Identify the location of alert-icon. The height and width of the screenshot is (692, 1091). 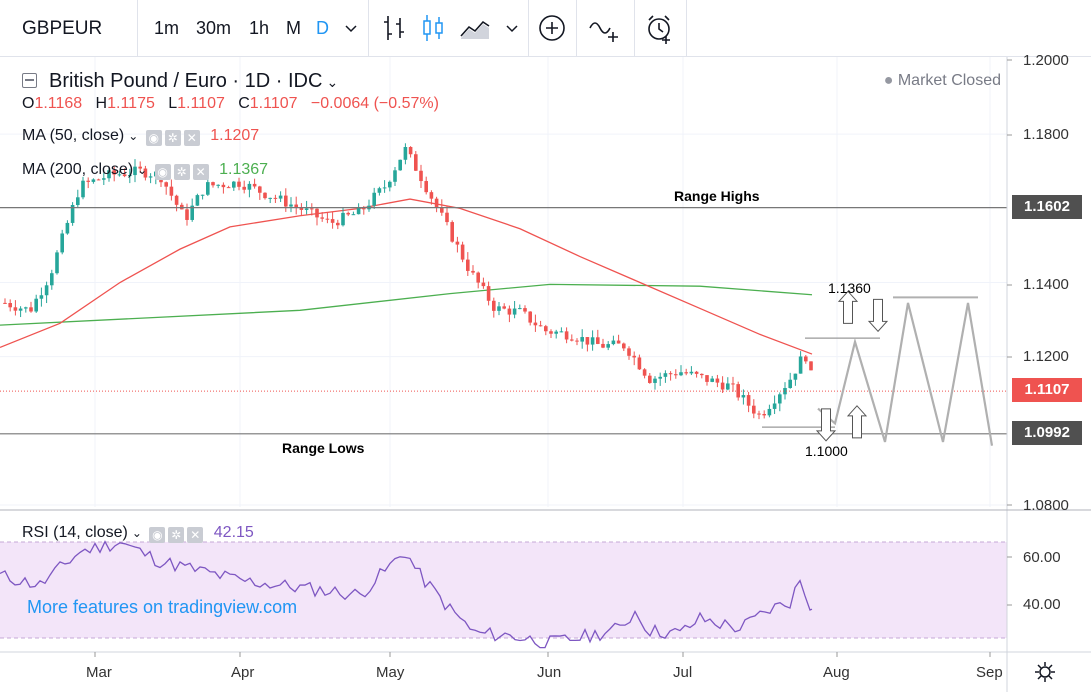
(659, 28).